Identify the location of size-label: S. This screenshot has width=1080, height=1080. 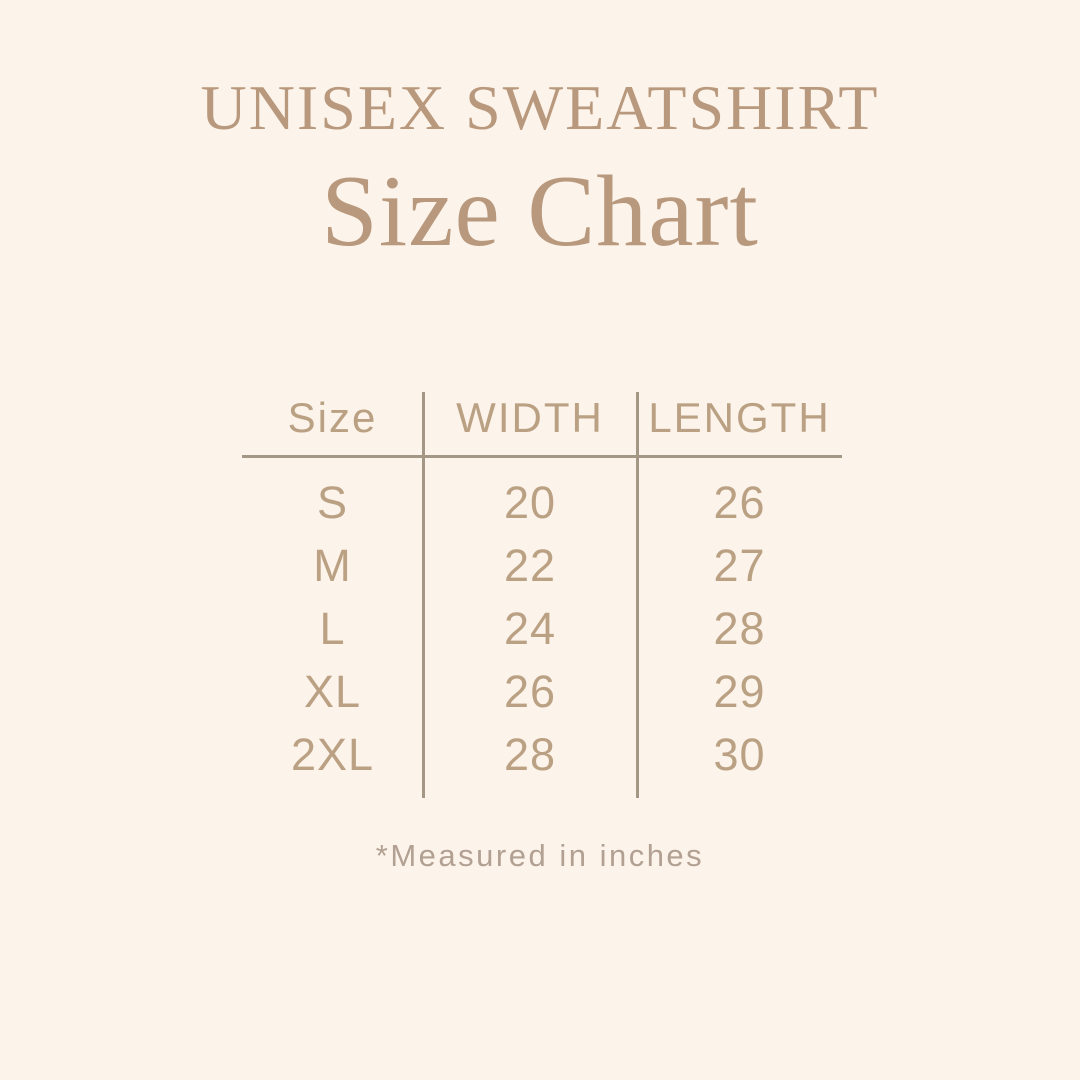
(332, 502).